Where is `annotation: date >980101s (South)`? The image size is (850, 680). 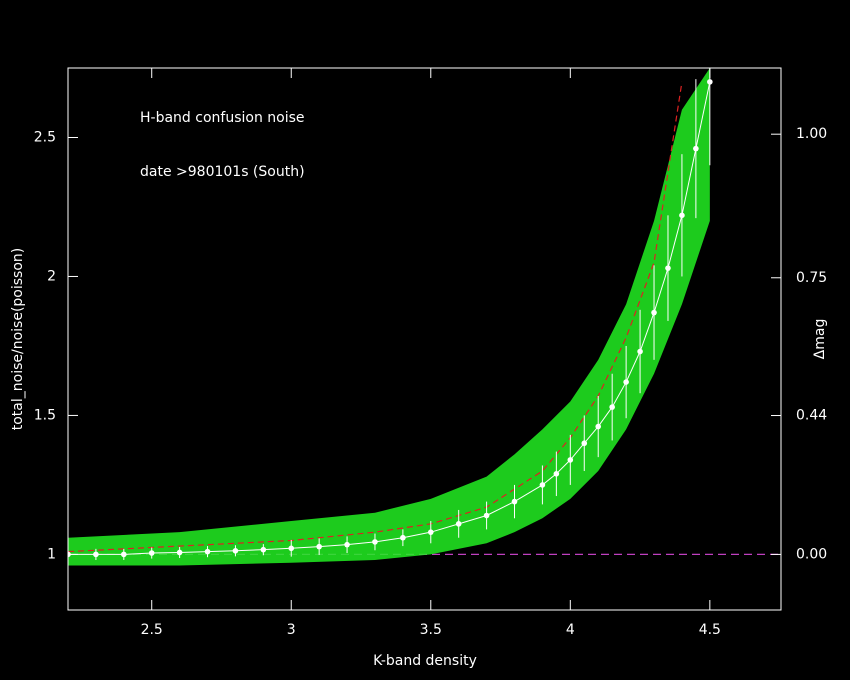
annotation: date >980101s (South) is located at coordinates (222, 172).